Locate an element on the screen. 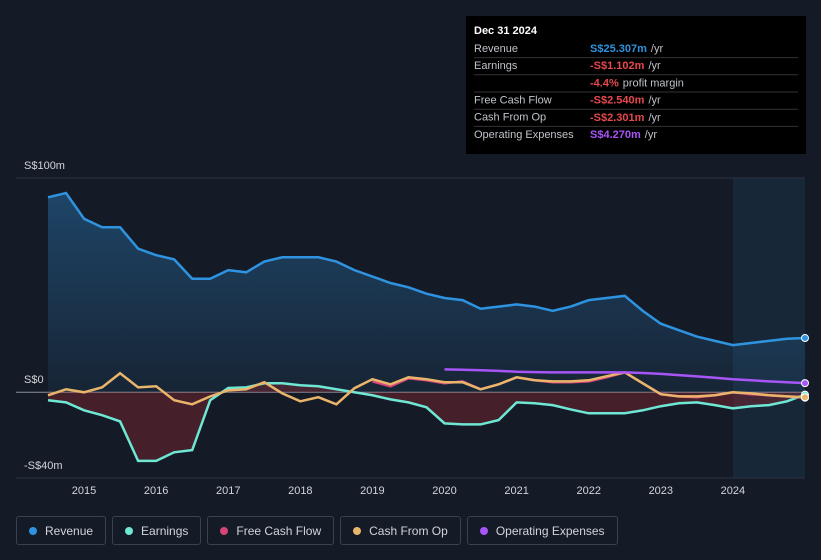 The height and width of the screenshot is (560, 821). x-tick-label: 2022 is located at coordinates (588, 491).